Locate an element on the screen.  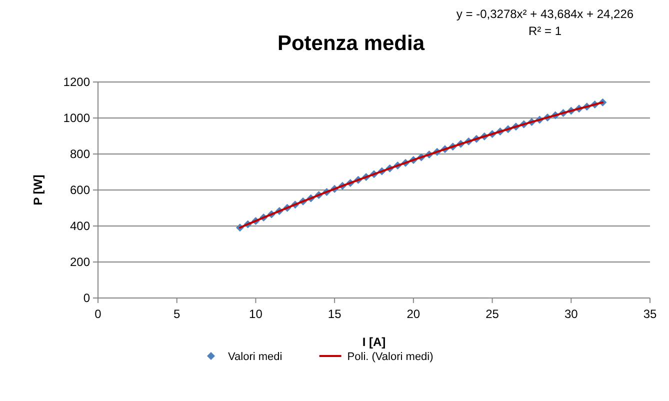
x-tick-label: 30 is located at coordinates (571, 314).